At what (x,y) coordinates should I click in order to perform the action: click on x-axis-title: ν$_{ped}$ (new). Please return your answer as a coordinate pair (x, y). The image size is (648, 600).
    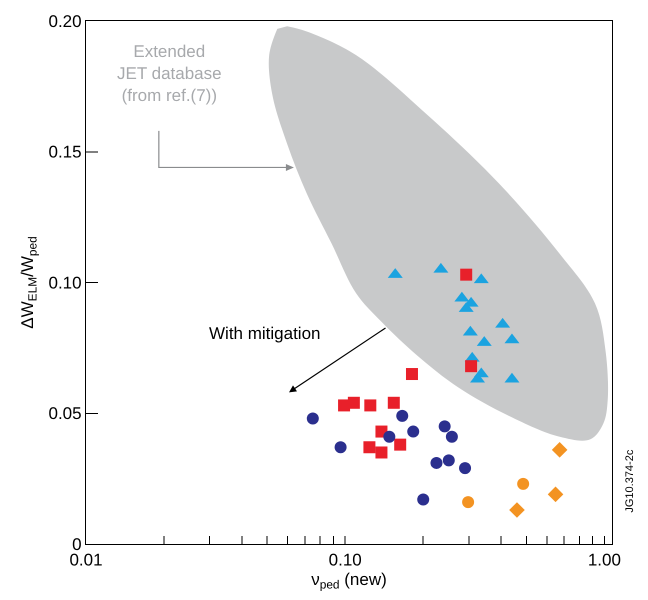
    Looking at the image, I should click on (349, 581).